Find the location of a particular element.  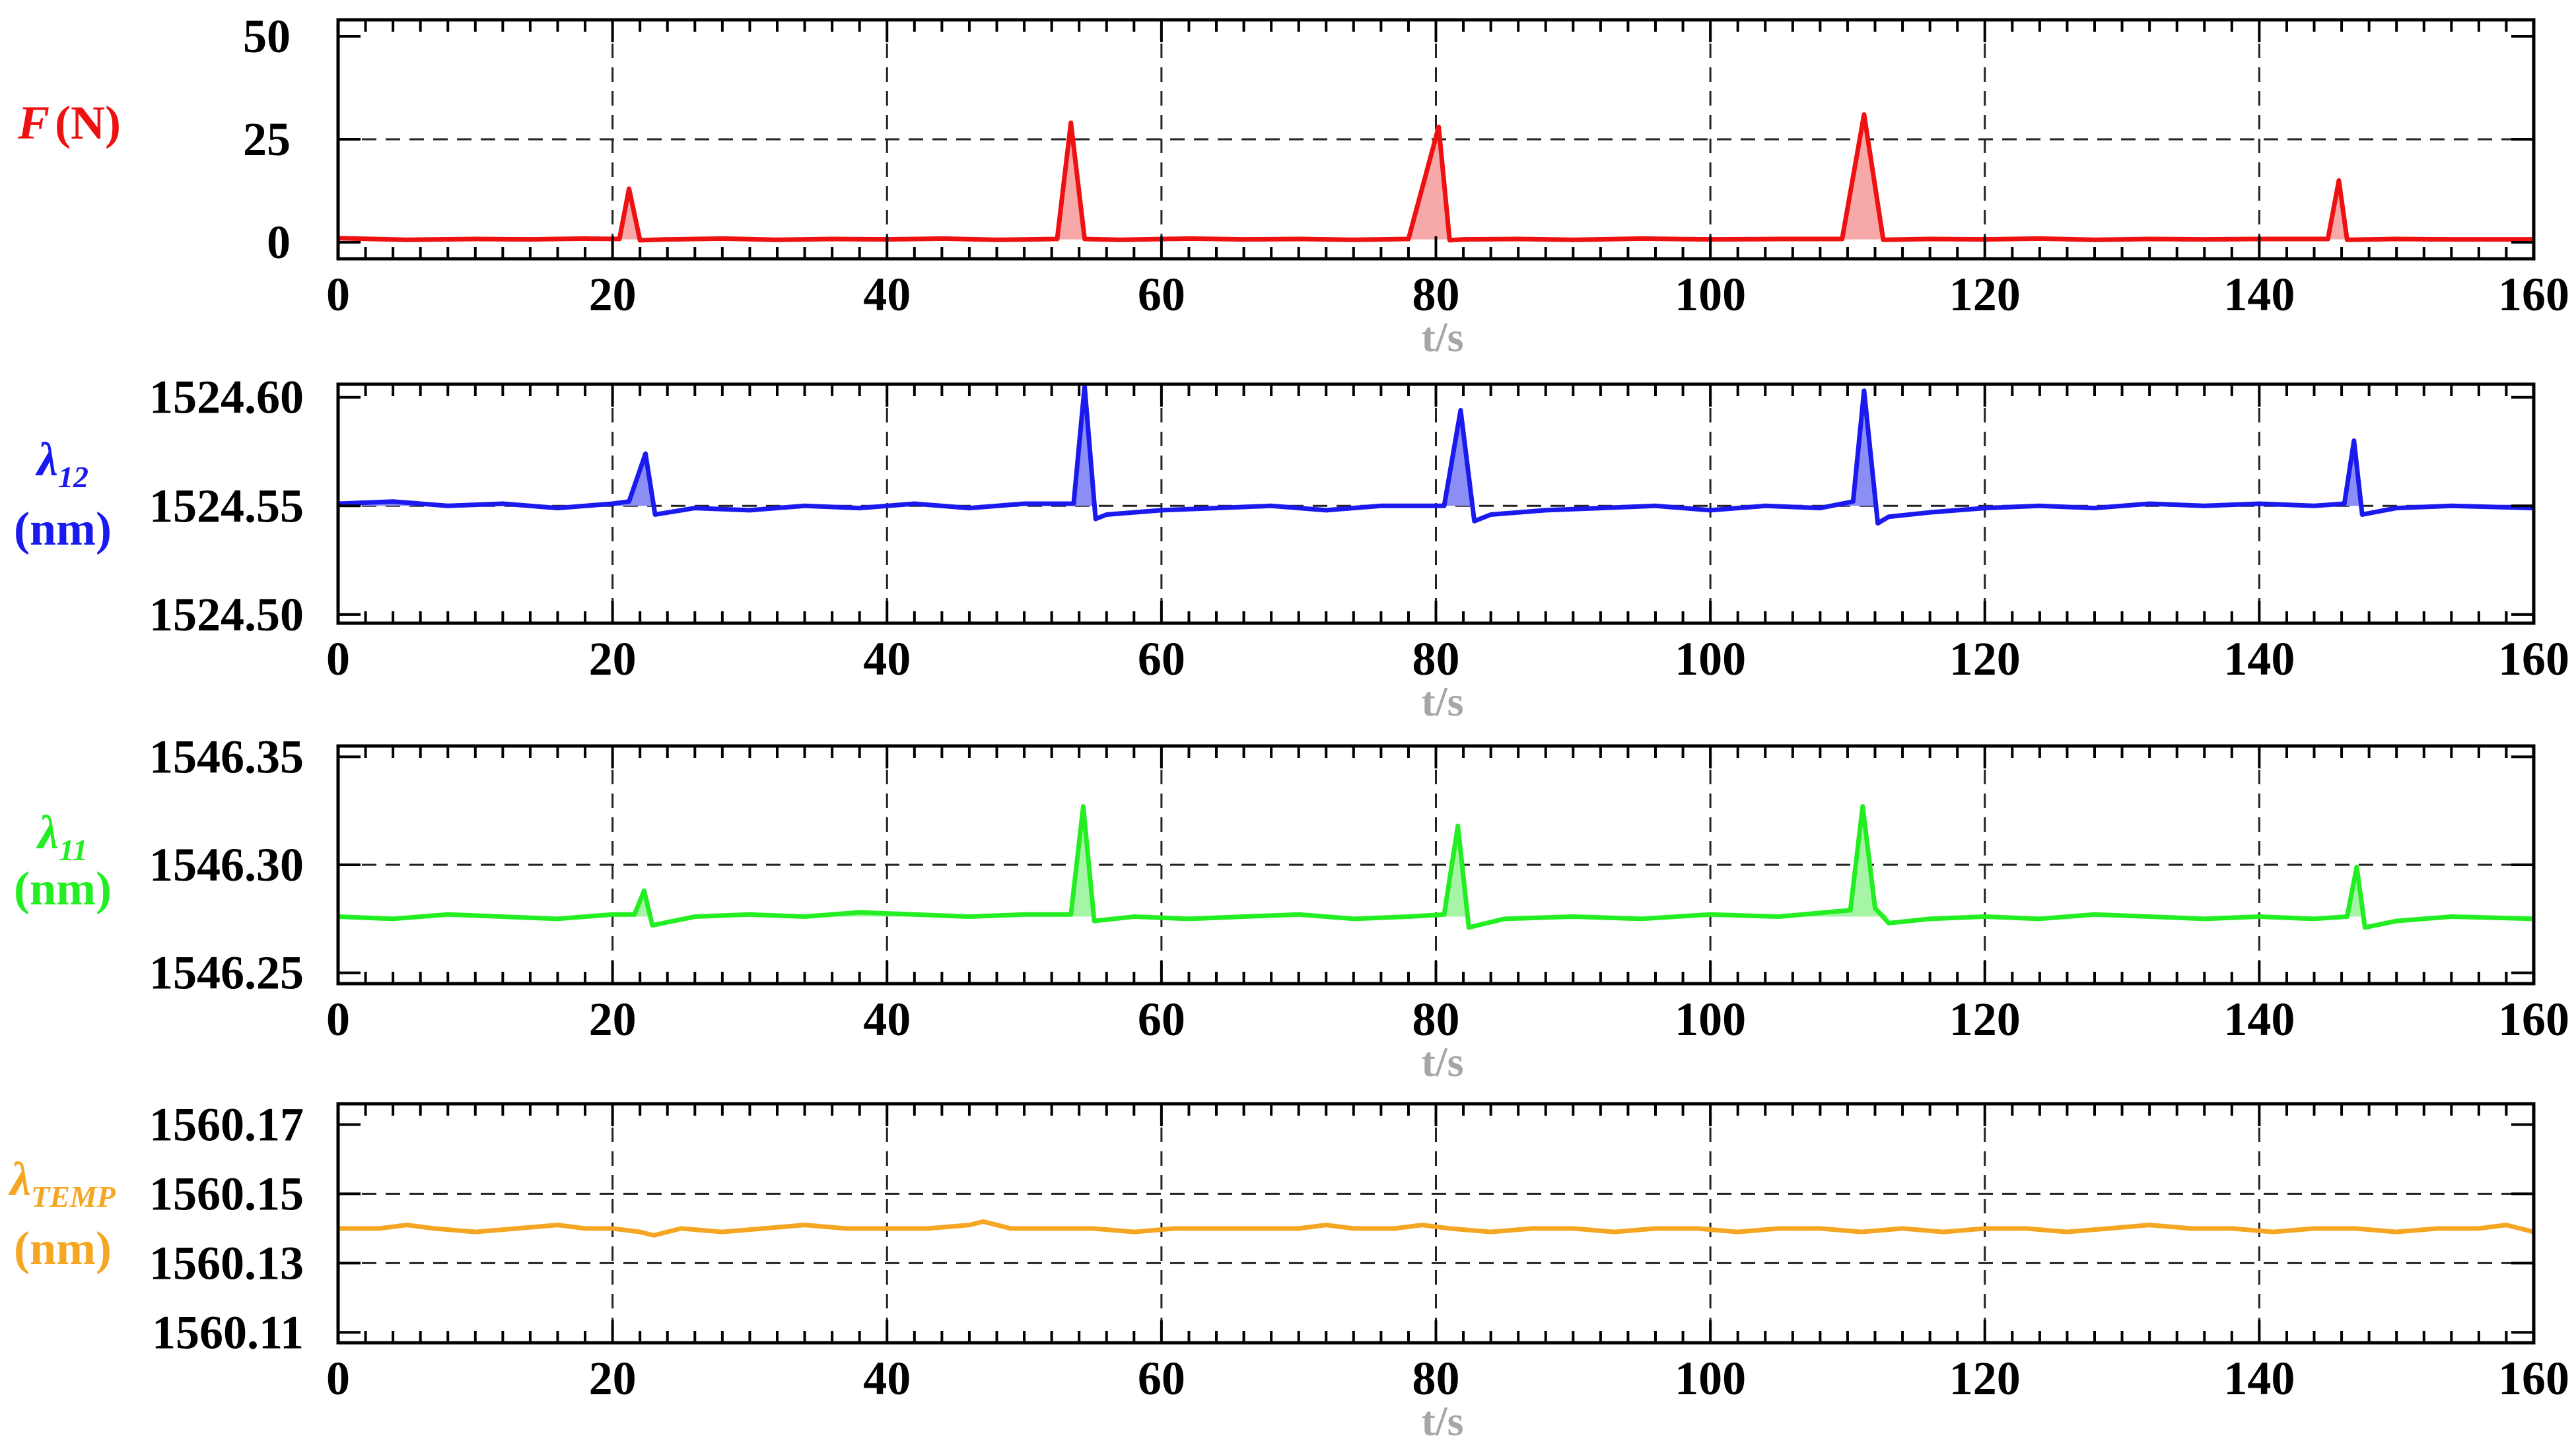

y-tick-label: 1524.55 is located at coordinates (227, 506).